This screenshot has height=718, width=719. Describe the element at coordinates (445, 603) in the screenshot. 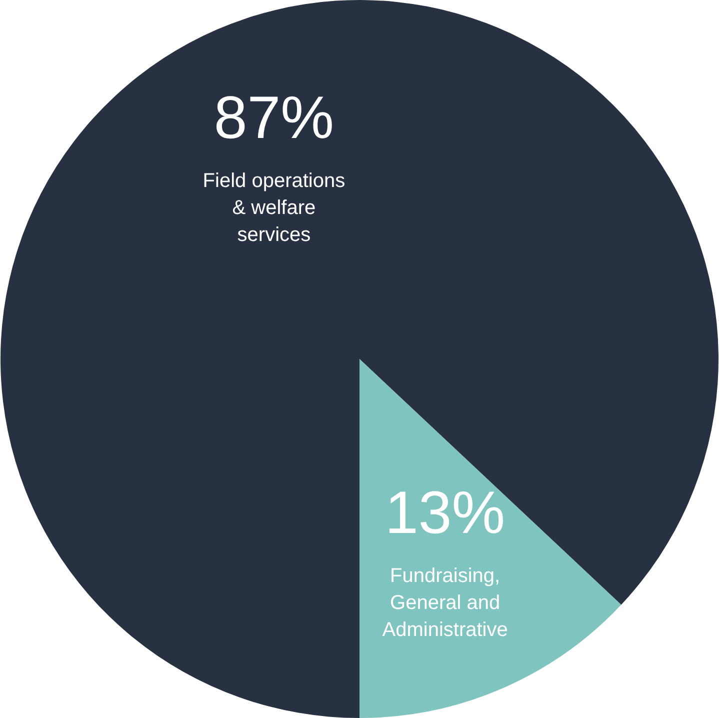

I see `slice-label: Fundraising, General and Administrative` at that location.